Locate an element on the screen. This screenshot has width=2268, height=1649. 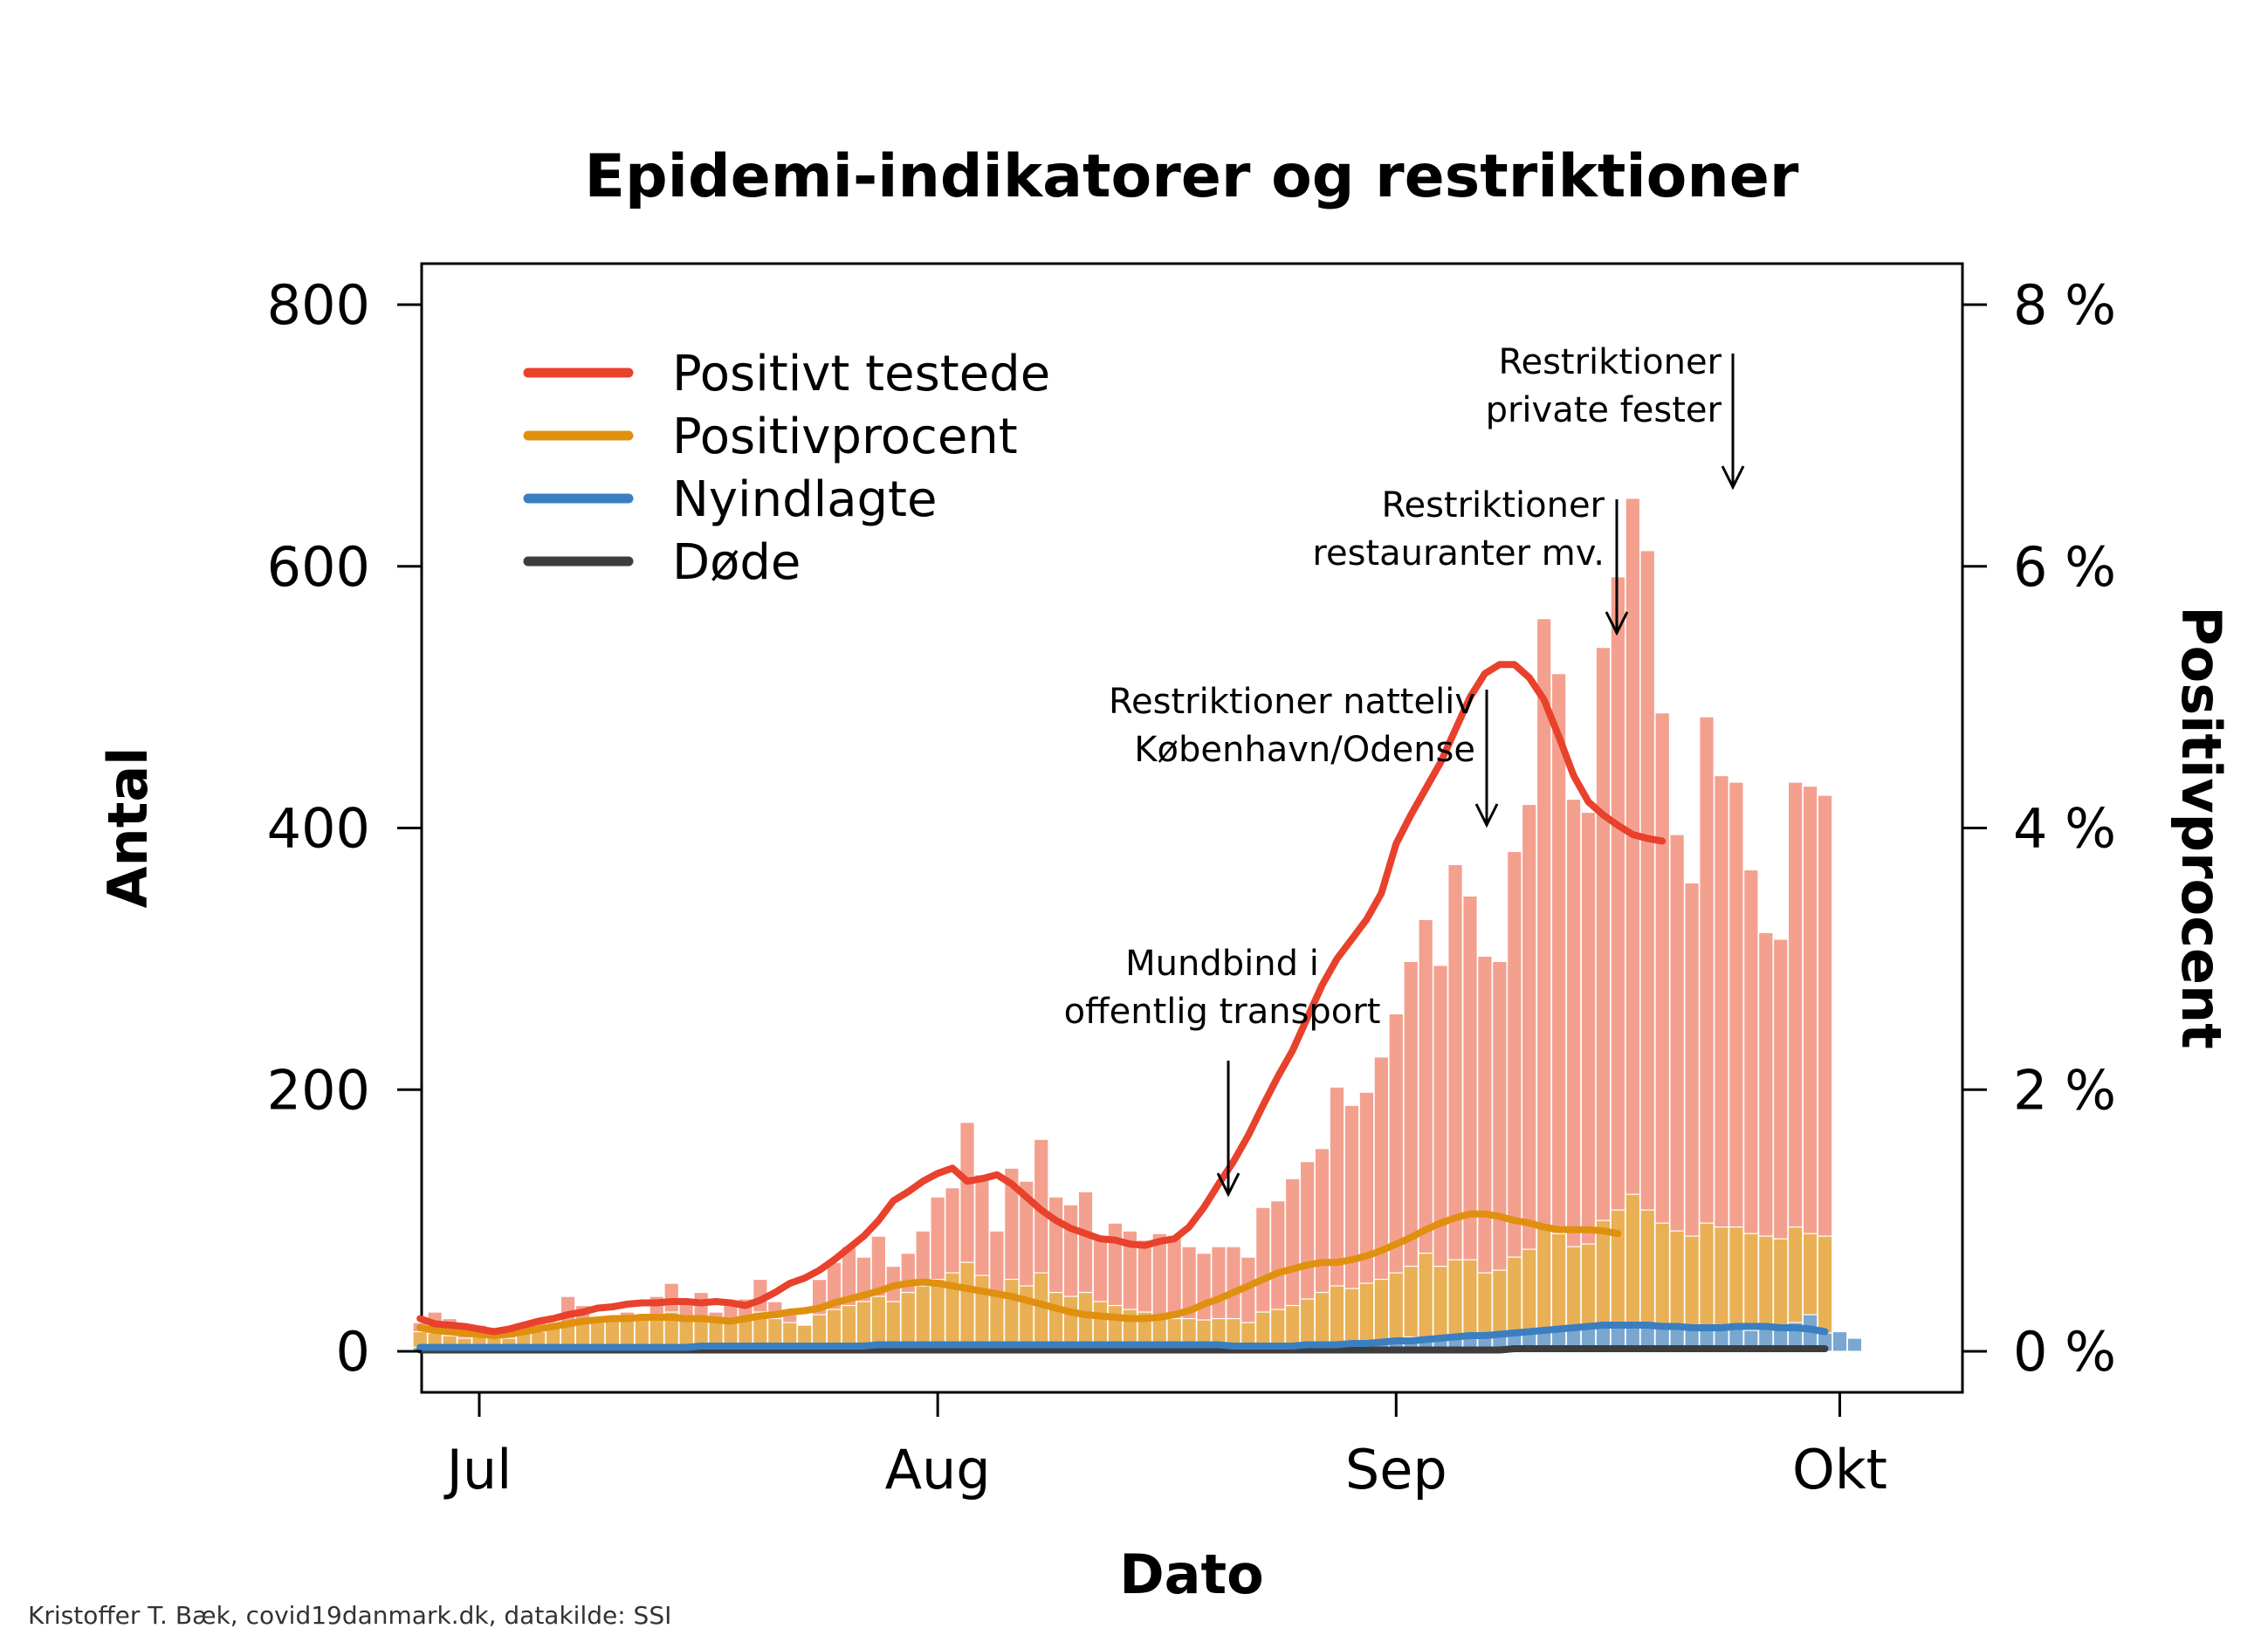
x-tick-label: Aug is located at coordinates (938, 1469).